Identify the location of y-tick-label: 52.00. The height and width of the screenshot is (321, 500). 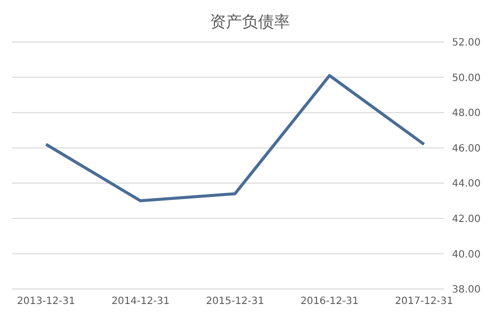
(466, 43).